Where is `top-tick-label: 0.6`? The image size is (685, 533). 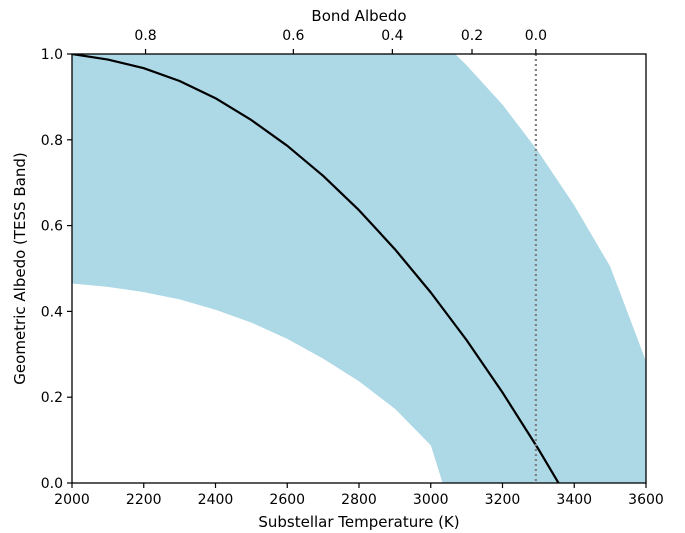 top-tick-label: 0.6 is located at coordinates (293, 36).